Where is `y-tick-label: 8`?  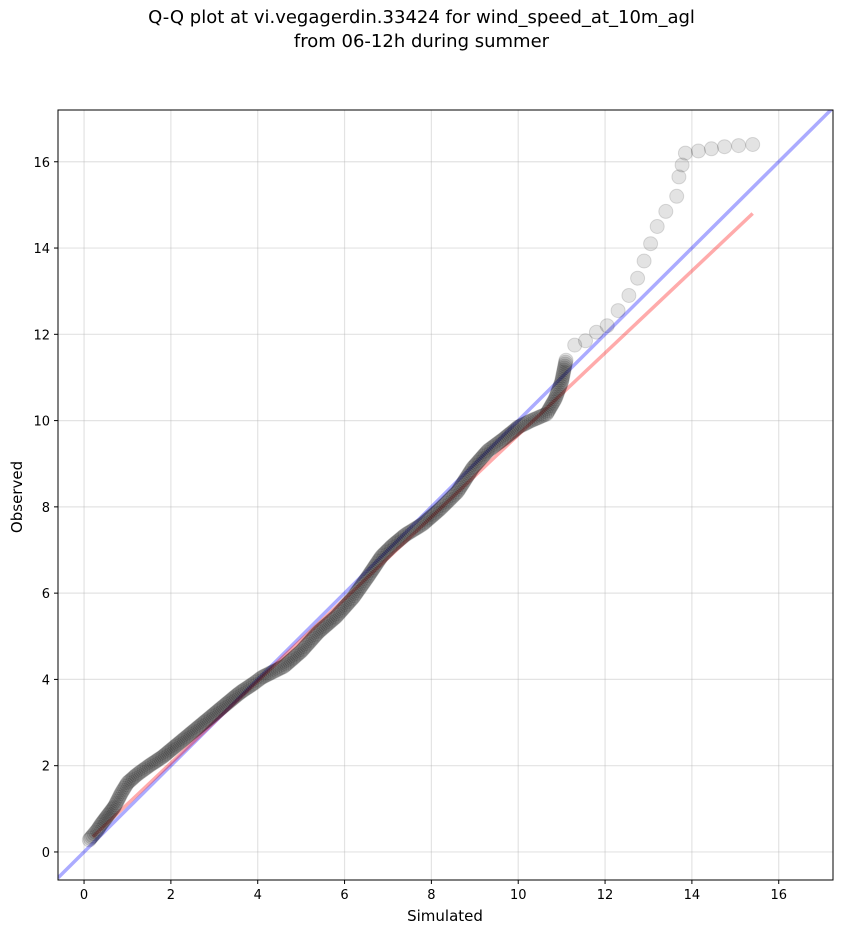 y-tick-label: 8 is located at coordinates (46, 508).